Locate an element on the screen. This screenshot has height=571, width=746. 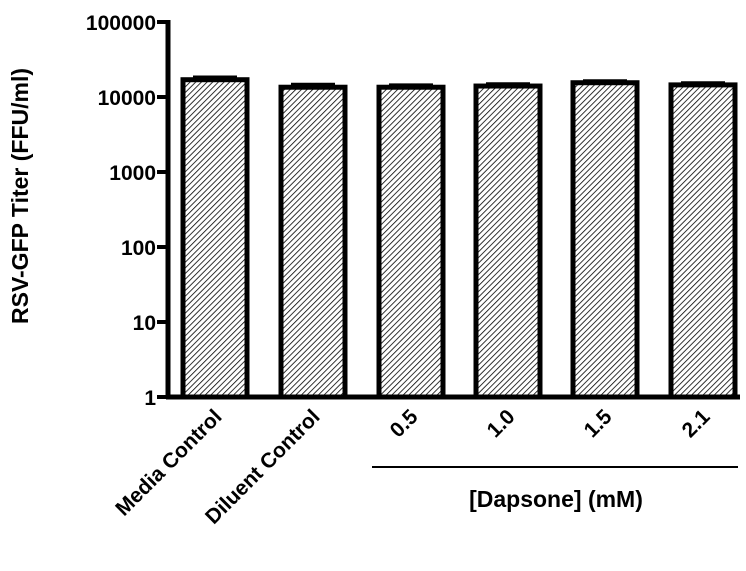
dapsone-group-label: [Dapsone] (mM) is located at coordinates (556, 499).